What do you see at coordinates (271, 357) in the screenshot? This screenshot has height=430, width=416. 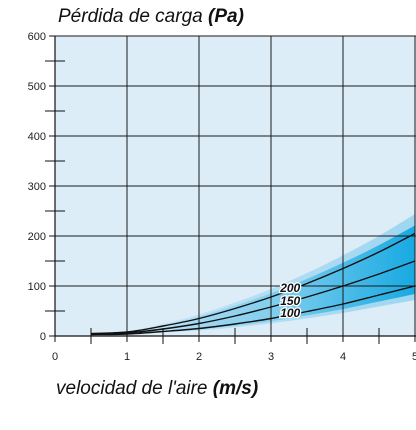 I see `x-tick-label: 3` at bounding box center [271, 357].